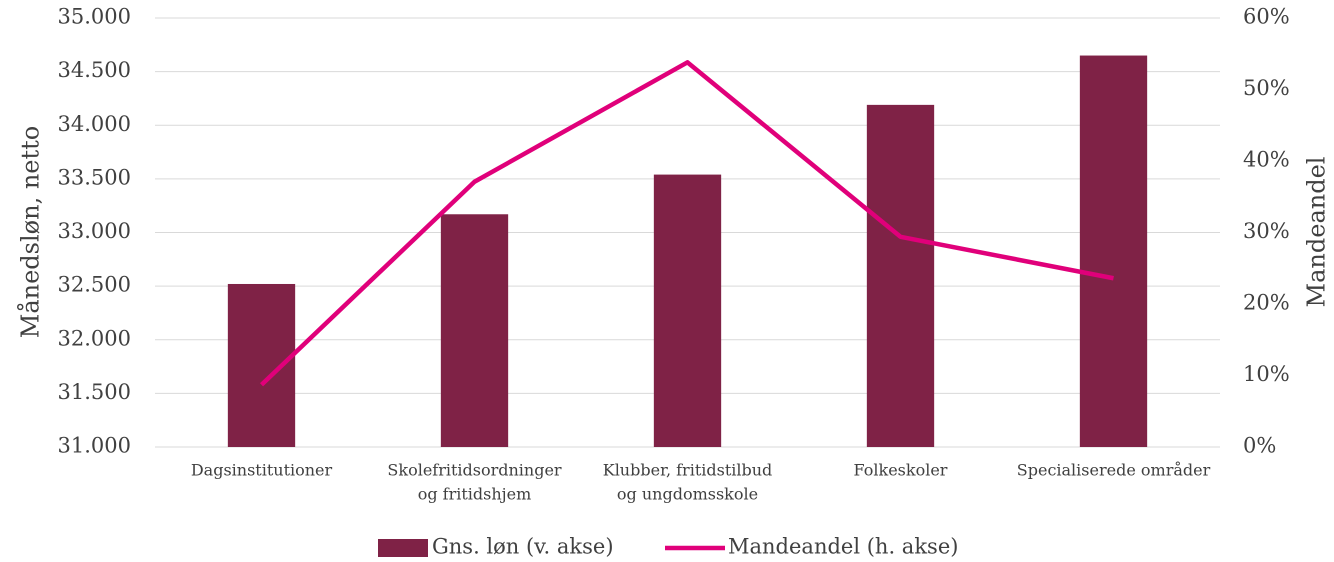 This screenshot has height=562, width=1334. I want to click on y2-axis-label: Mandeandel, so click(1317, 232).